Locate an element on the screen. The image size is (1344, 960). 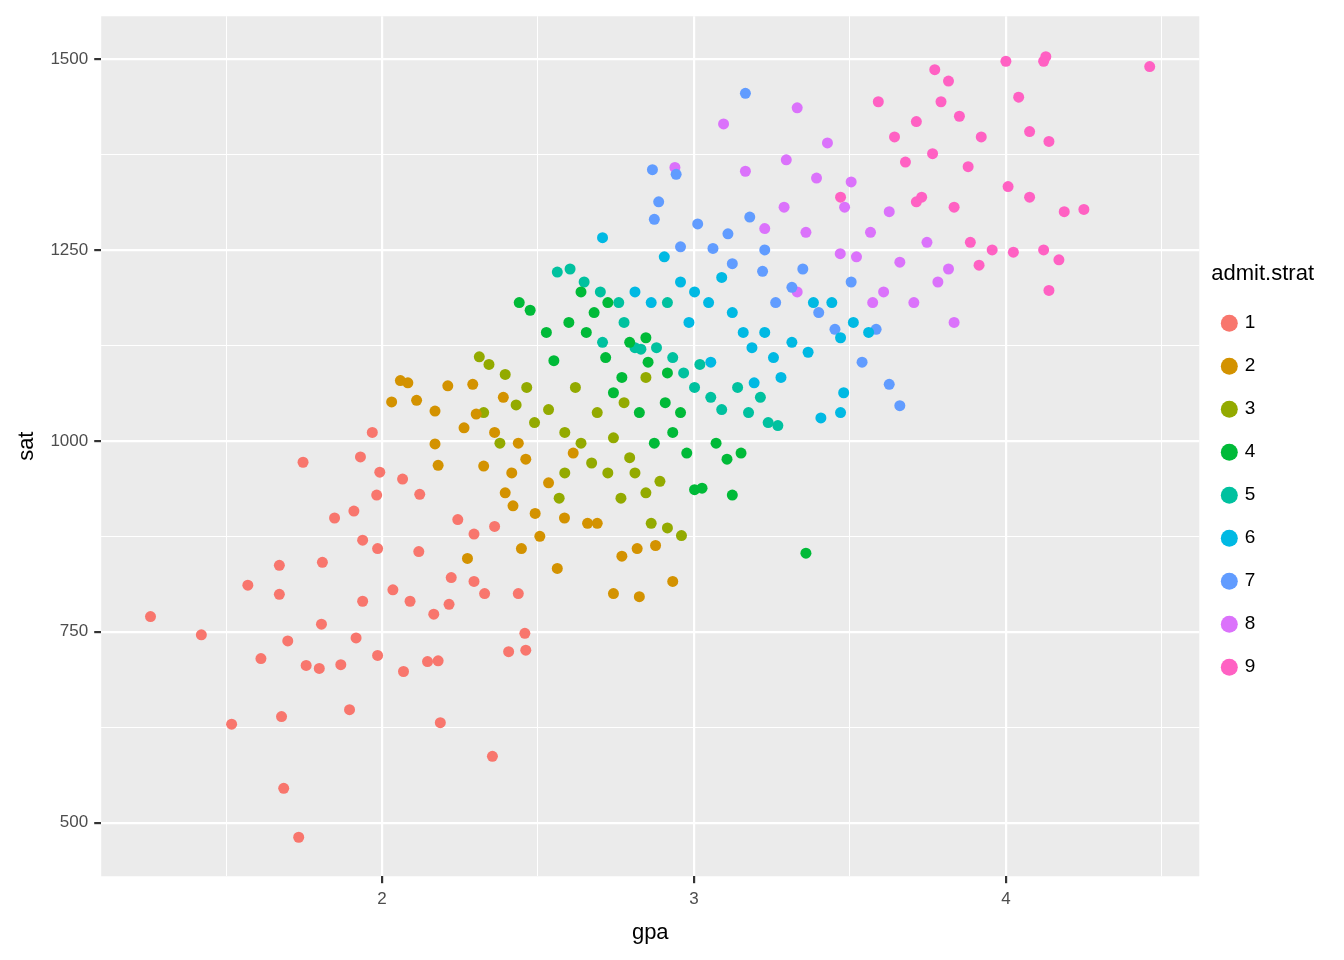
legend-label: 9 is located at coordinates (1250, 666).